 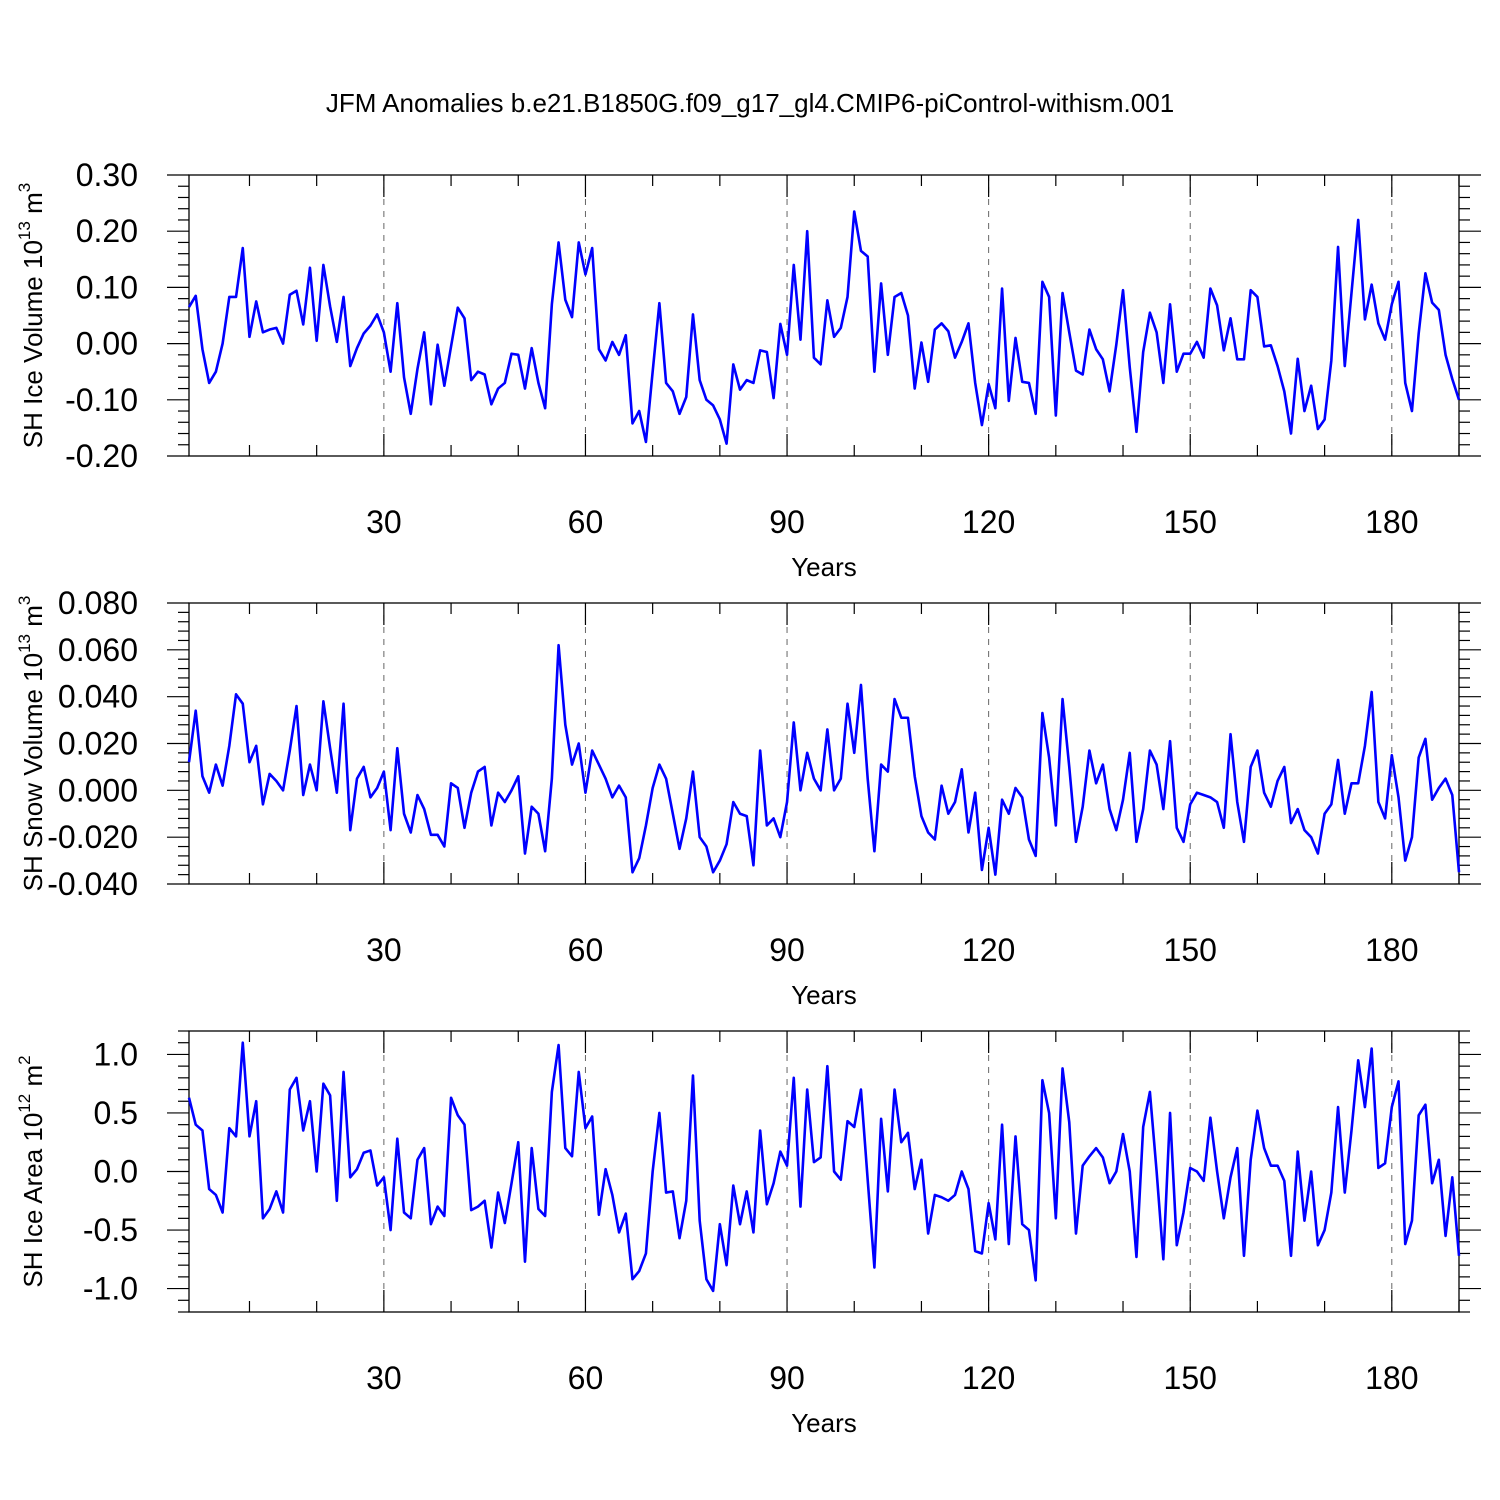 What do you see at coordinates (787, 1378) in the screenshot?
I see `ice-area-xtick-label: 90` at bounding box center [787, 1378].